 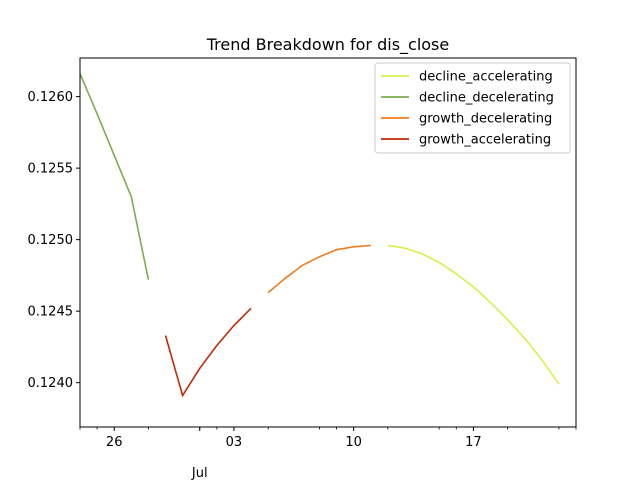 What do you see at coordinates (473, 314) in the screenshot?
I see `series-line-decline-accelerating` at bounding box center [473, 314].